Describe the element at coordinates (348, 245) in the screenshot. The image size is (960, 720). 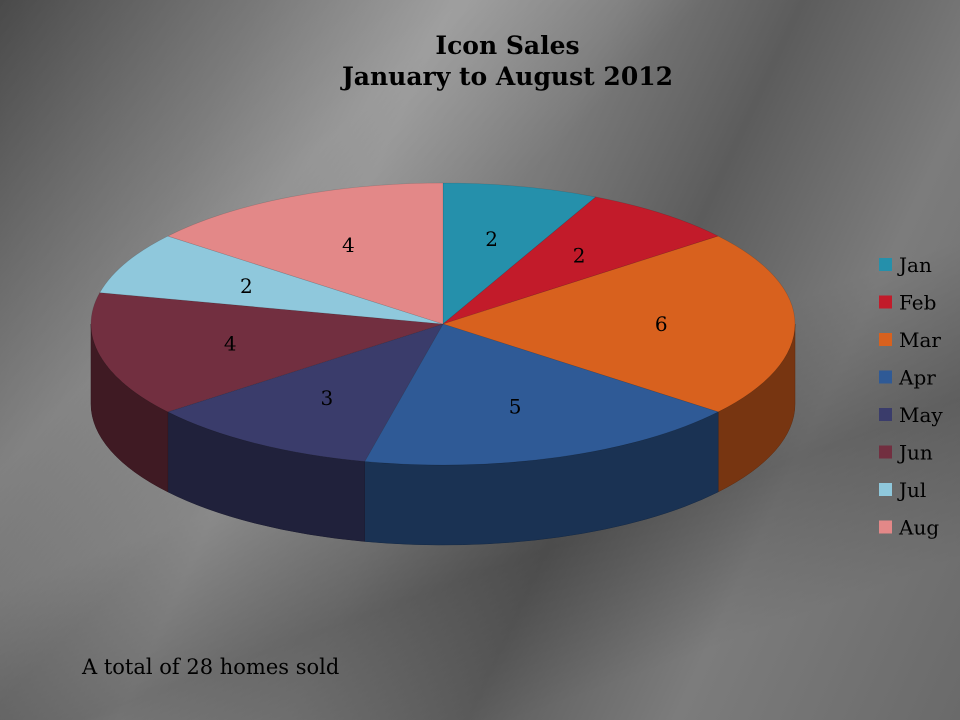
I see `data-label-aug: 4` at that location.